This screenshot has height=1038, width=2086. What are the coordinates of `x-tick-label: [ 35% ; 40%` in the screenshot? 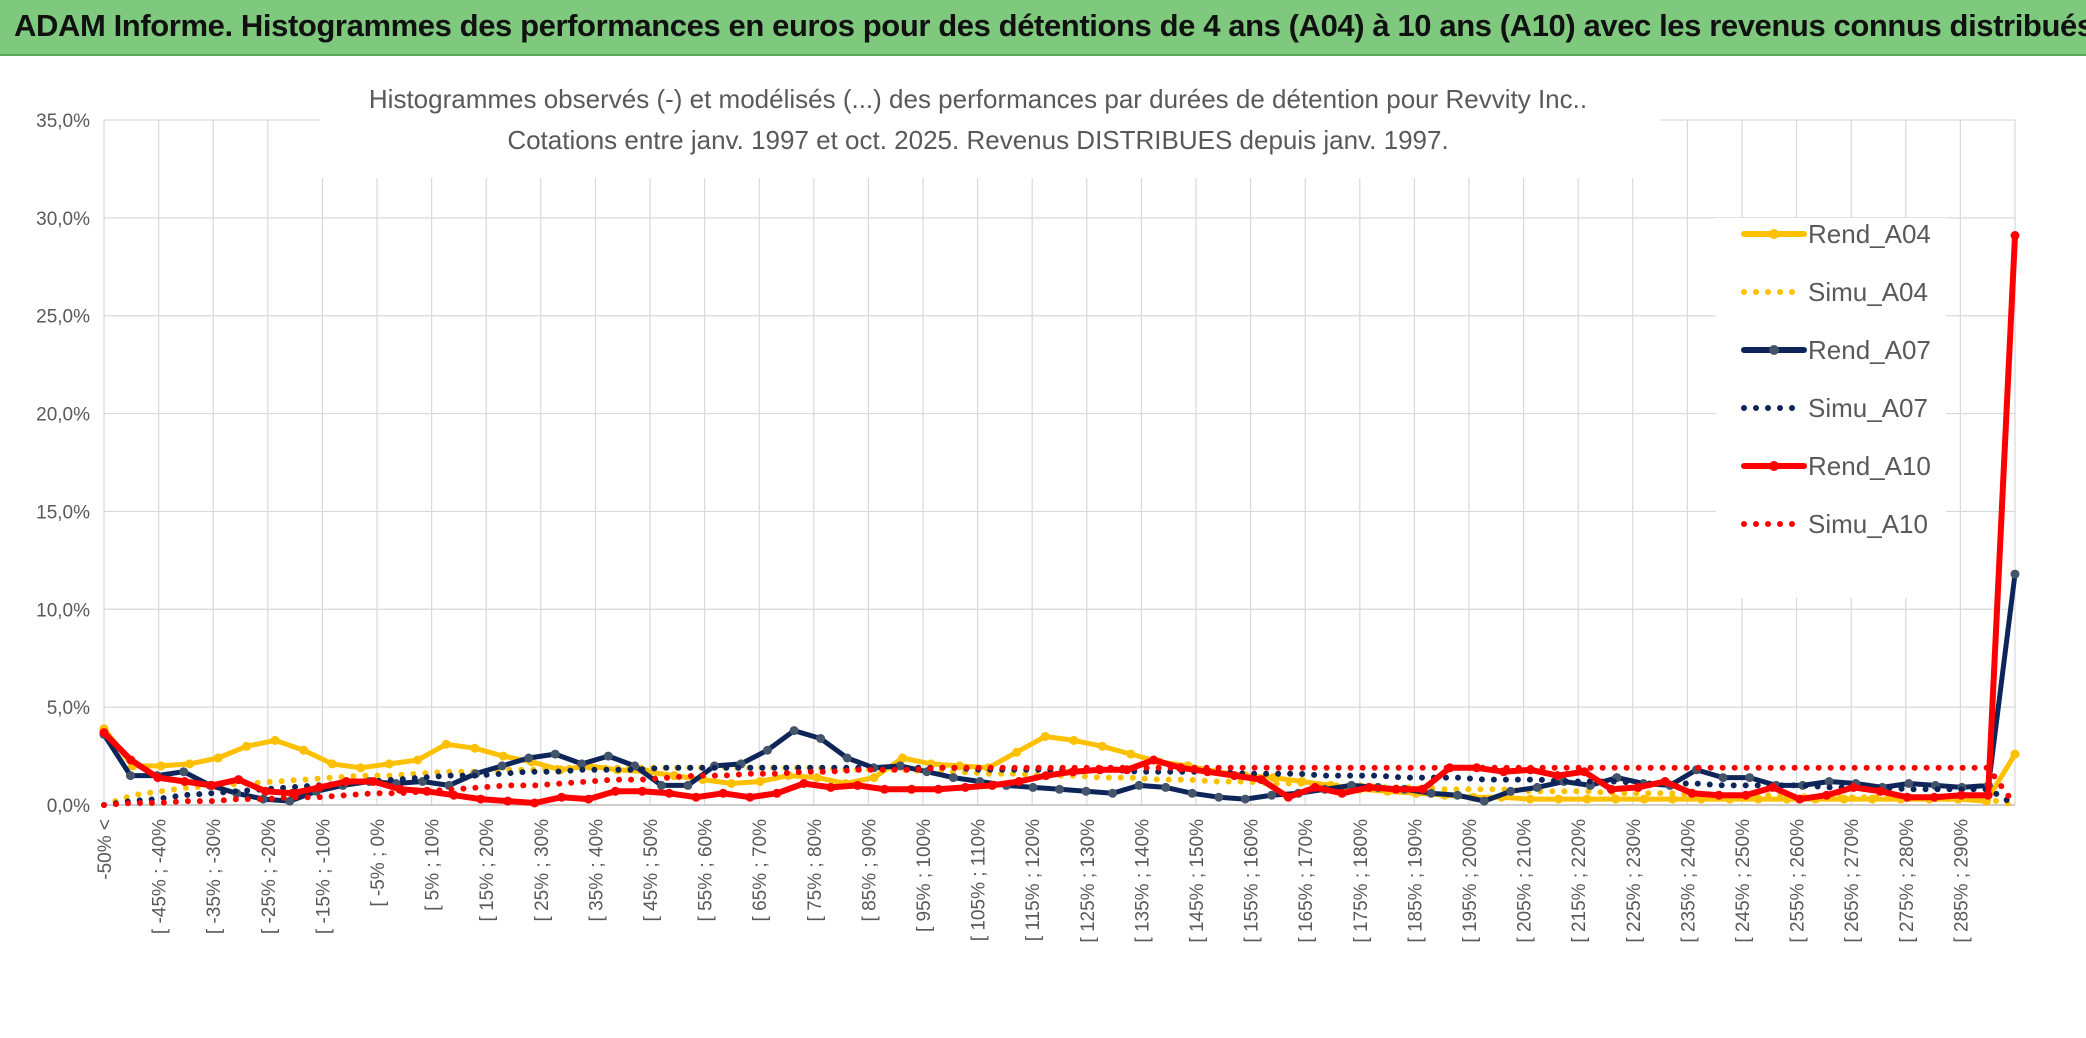 It's located at (596, 870).